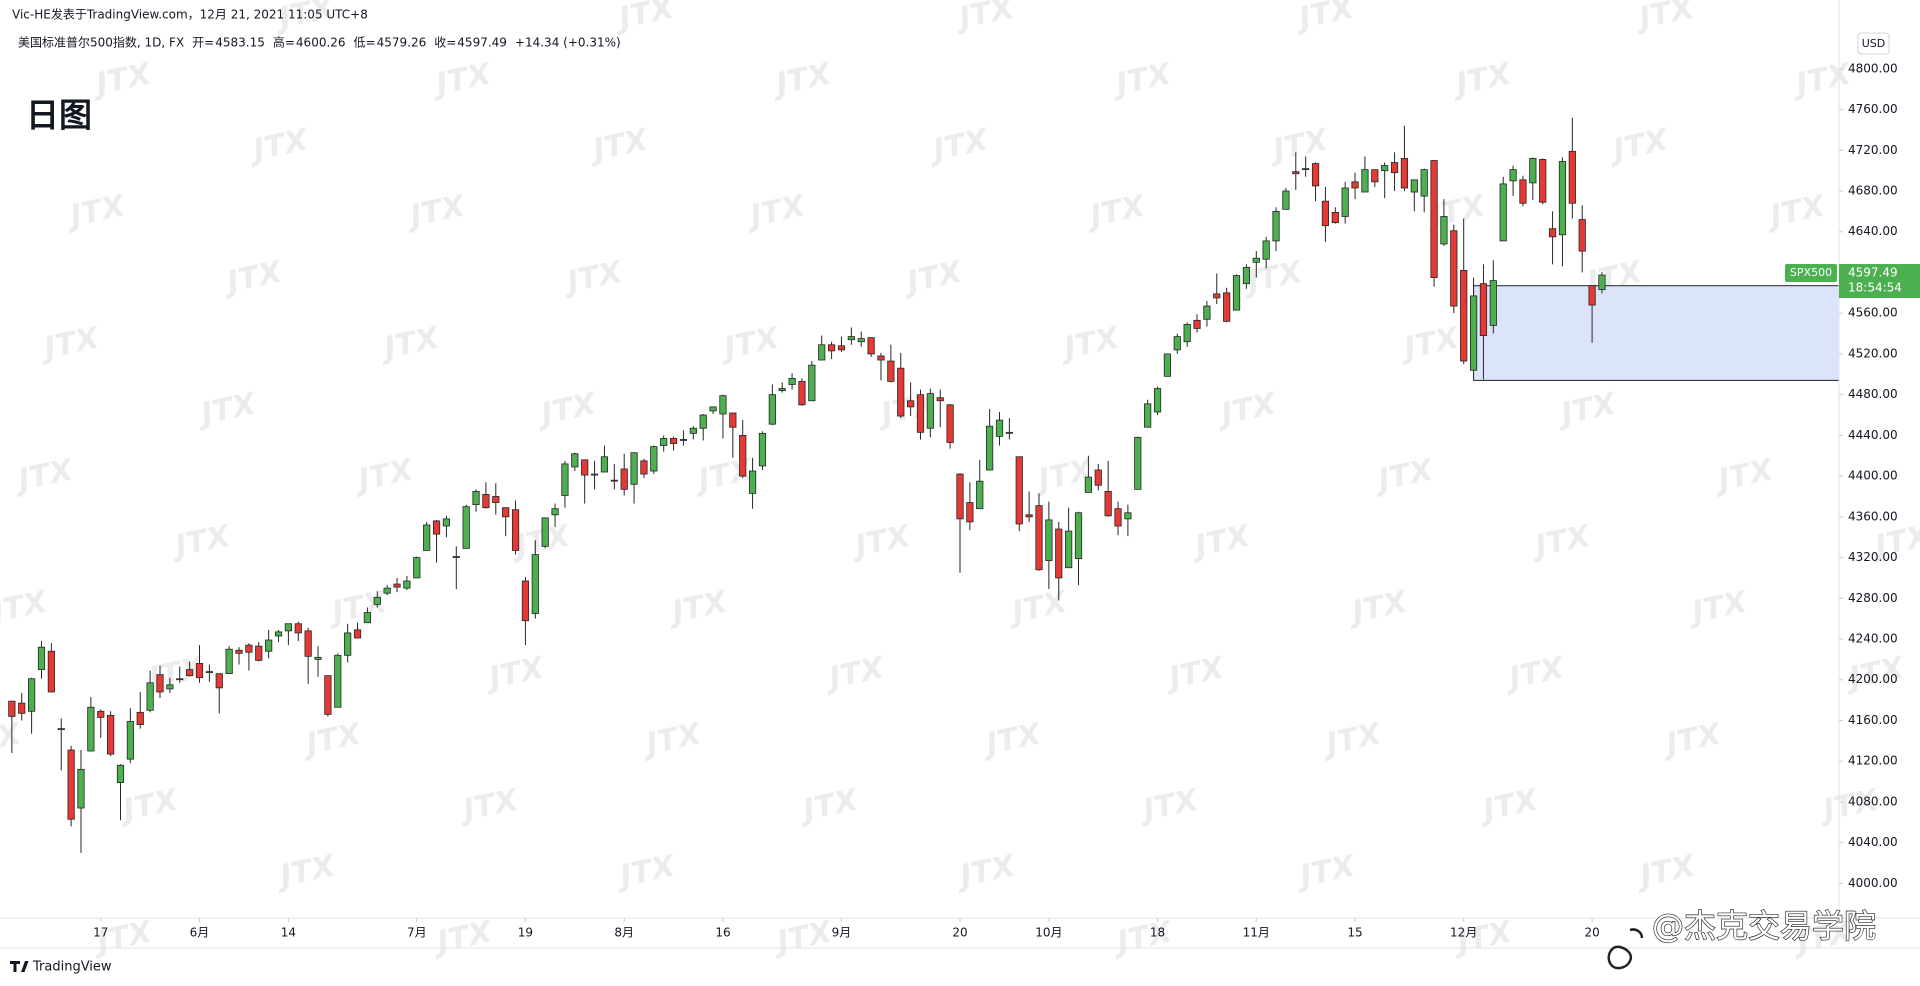 This screenshot has height=986, width=1920. I want to click on tradingview-logo: TradingView, so click(61, 967).